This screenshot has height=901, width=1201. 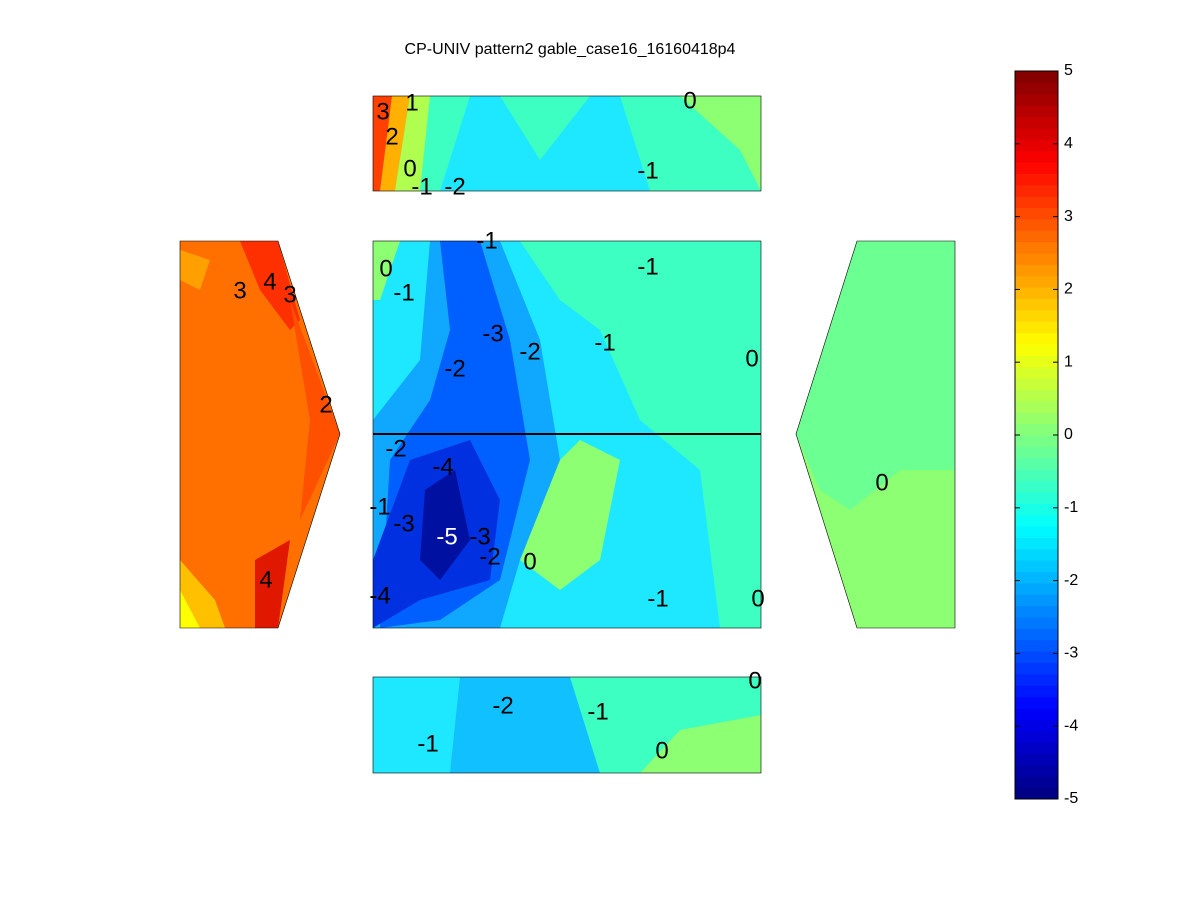 What do you see at coordinates (1068, 434) in the screenshot?
I see `colorbar-tick-label: 0` at bounding box center [1068, 434].